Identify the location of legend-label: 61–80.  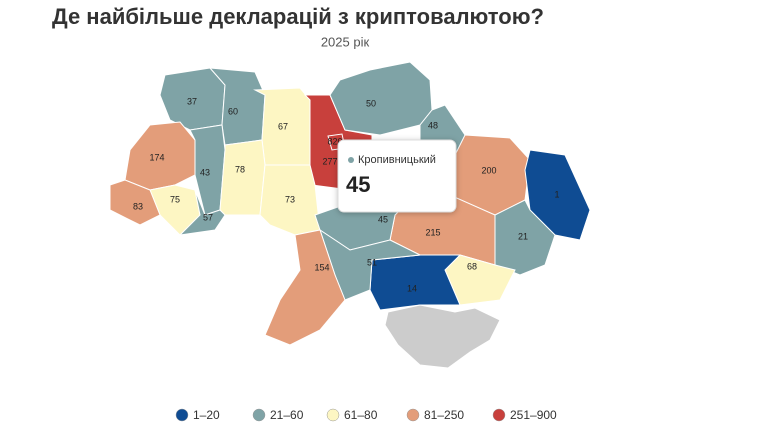
(361, 415).